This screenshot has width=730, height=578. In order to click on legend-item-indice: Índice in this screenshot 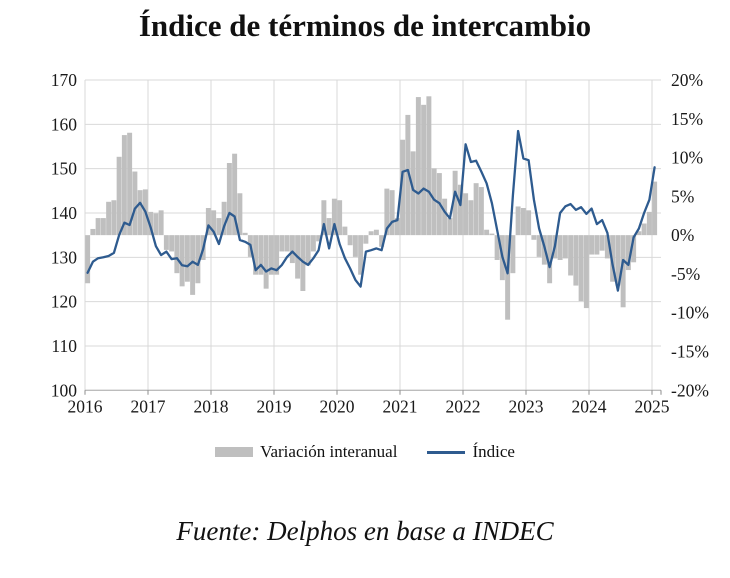, I will do `click(471, 452)`.